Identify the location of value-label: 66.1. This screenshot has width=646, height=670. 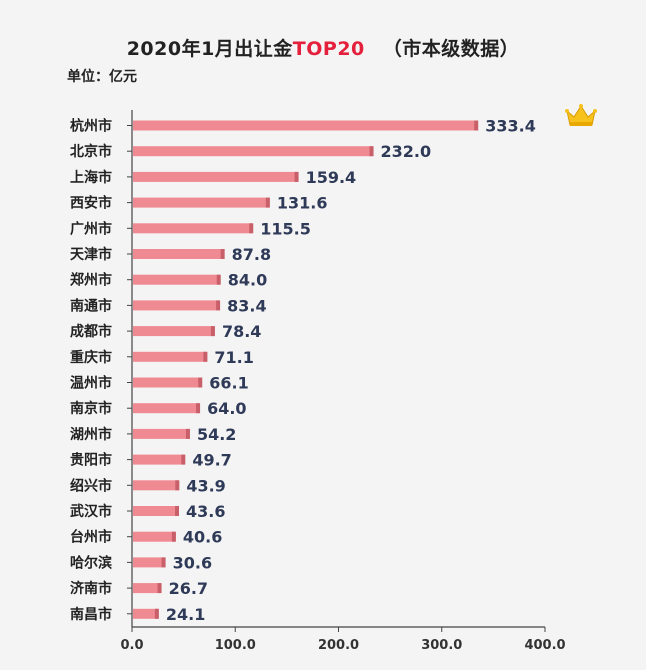
(228, 383).